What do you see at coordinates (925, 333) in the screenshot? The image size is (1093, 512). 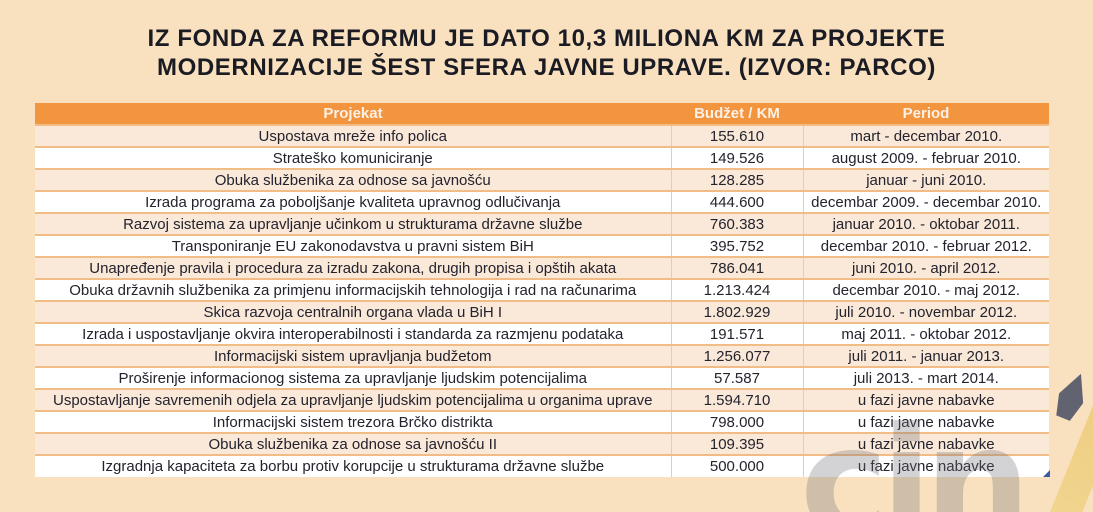 I see `period-cell: maj 2011. - oktobar 2012.` at bounding box center [925, 333].